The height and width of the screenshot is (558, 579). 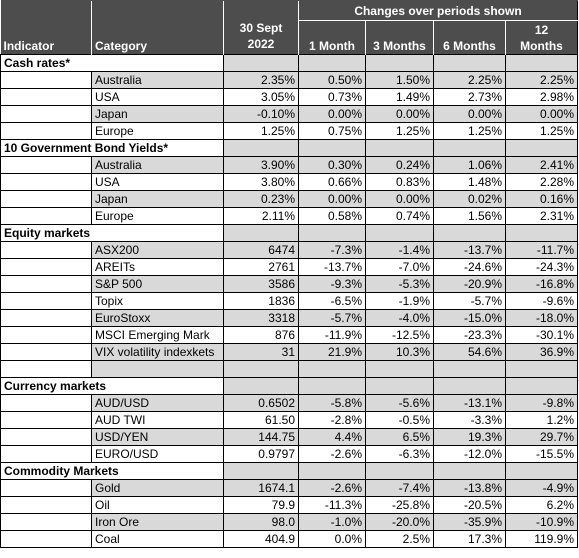 I want to click on category-cell: Oil, so click(x=157, y=505).